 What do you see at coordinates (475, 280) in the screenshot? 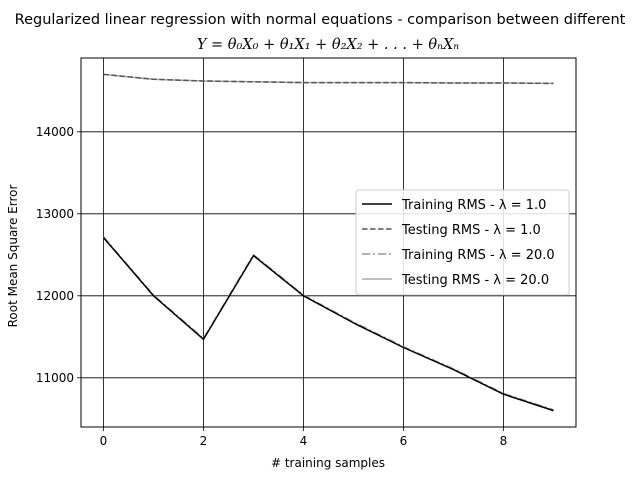
I see `legend-label: Testing RMS - λ = 20.0` at bounding box center [475, 280].